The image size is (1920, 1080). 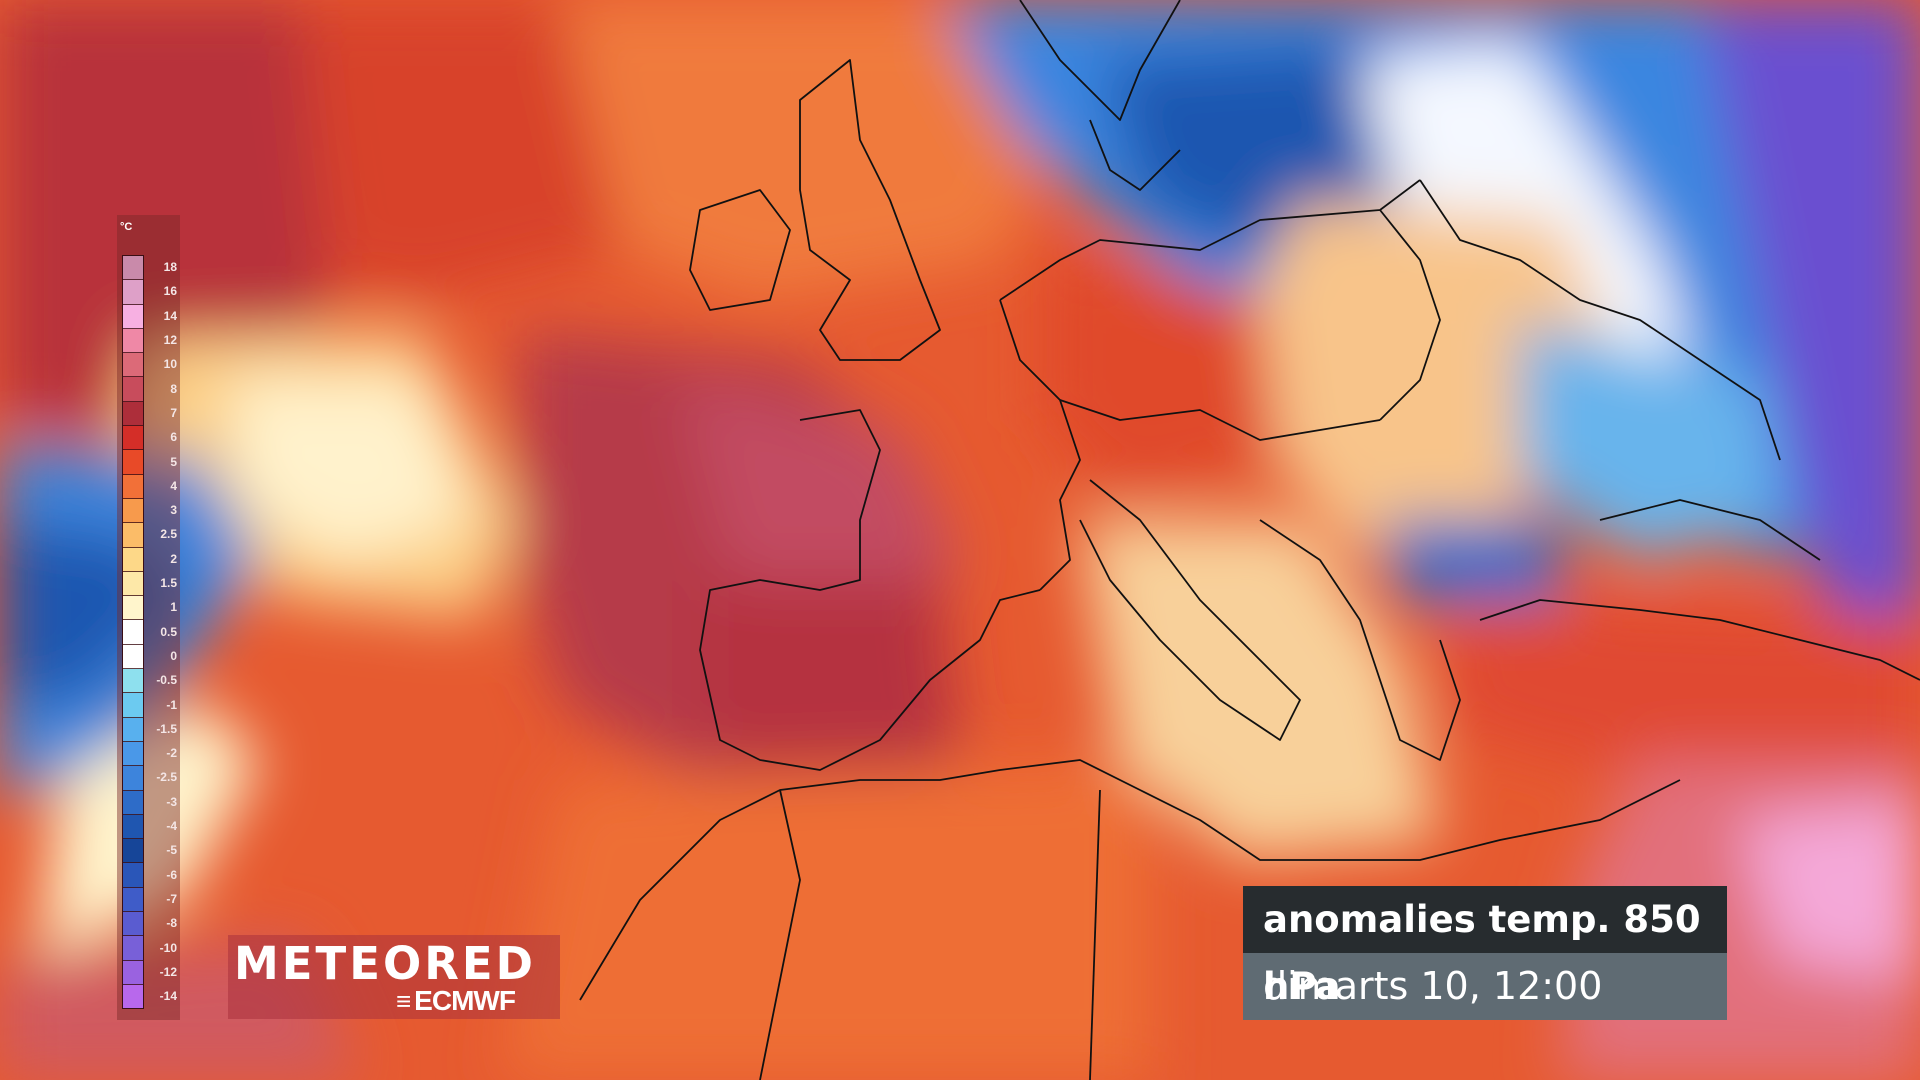 What do you see at coordinates (1485, 947) in the screenshot?
I see `map-title: anomalies temp. 850 hPa` at bounding box center [1485, 947].